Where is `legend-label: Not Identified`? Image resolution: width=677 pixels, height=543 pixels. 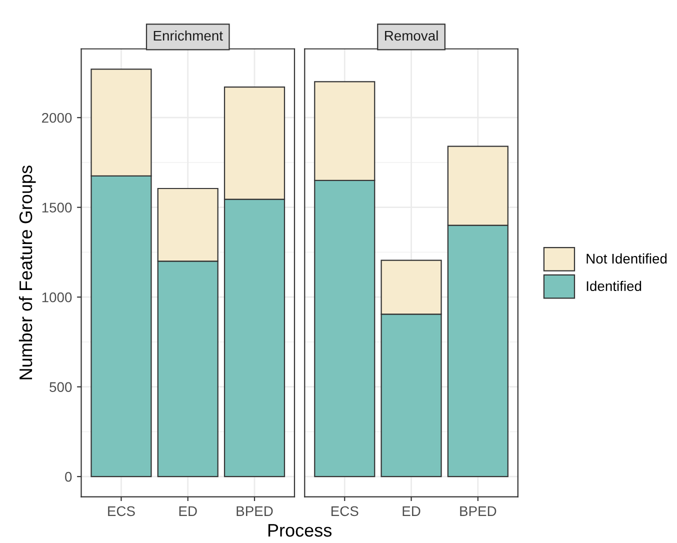 legend-label: Not Identified is located at coordinates (626, 258).